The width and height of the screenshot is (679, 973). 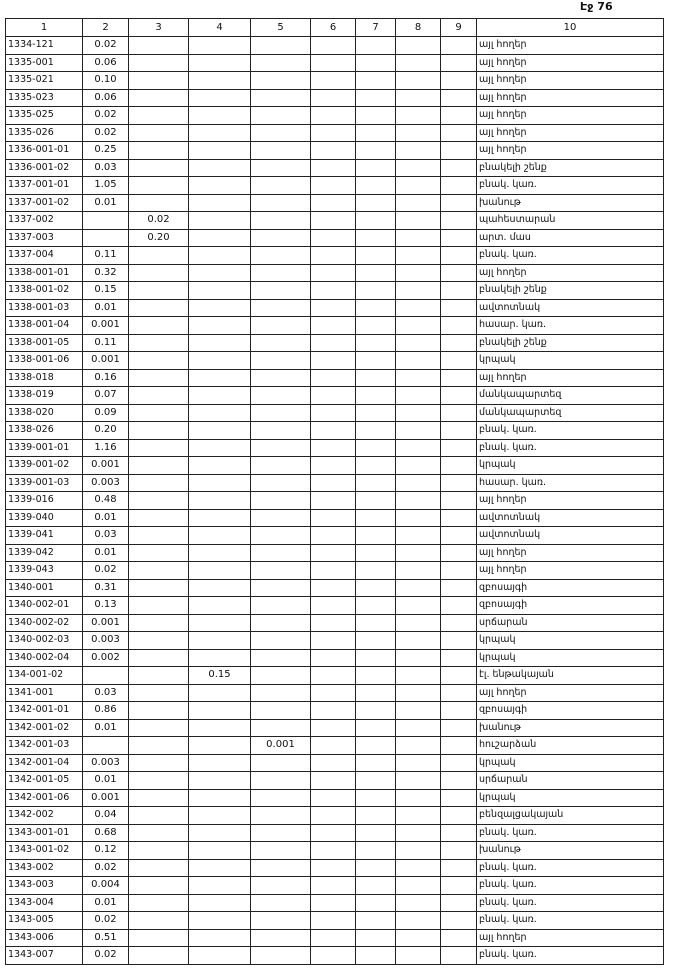 I want to click on table-cell: 1343-005, so click(x=44, y=920).